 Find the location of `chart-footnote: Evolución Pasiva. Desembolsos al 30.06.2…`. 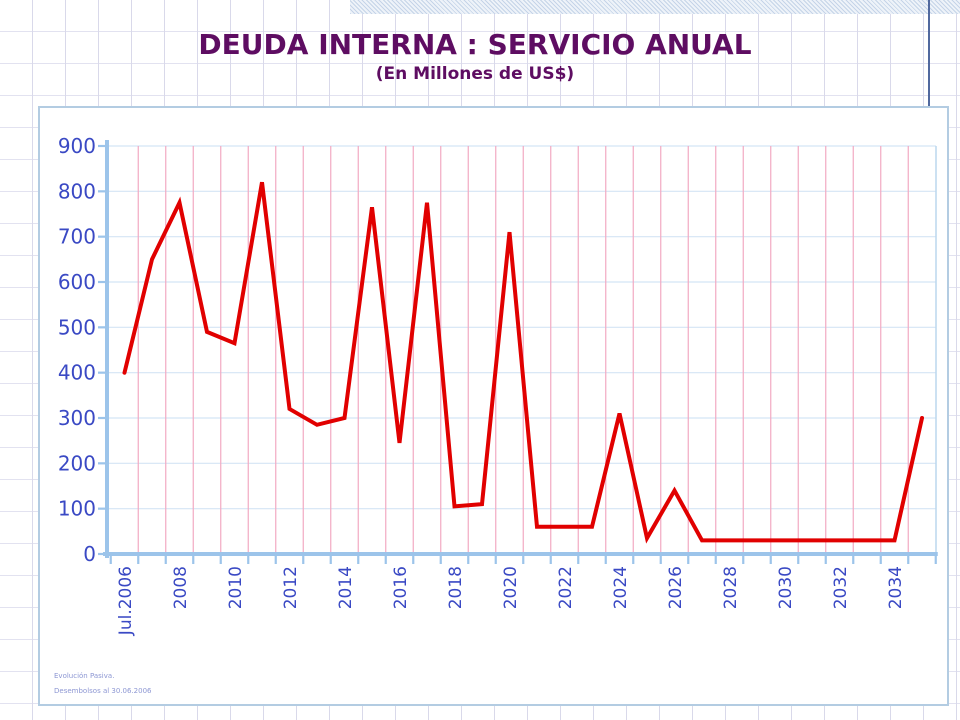

chart-footnote: Evolución Pasiva. Desembolsos al 30.06.2… is located at coordinates (102, 684).